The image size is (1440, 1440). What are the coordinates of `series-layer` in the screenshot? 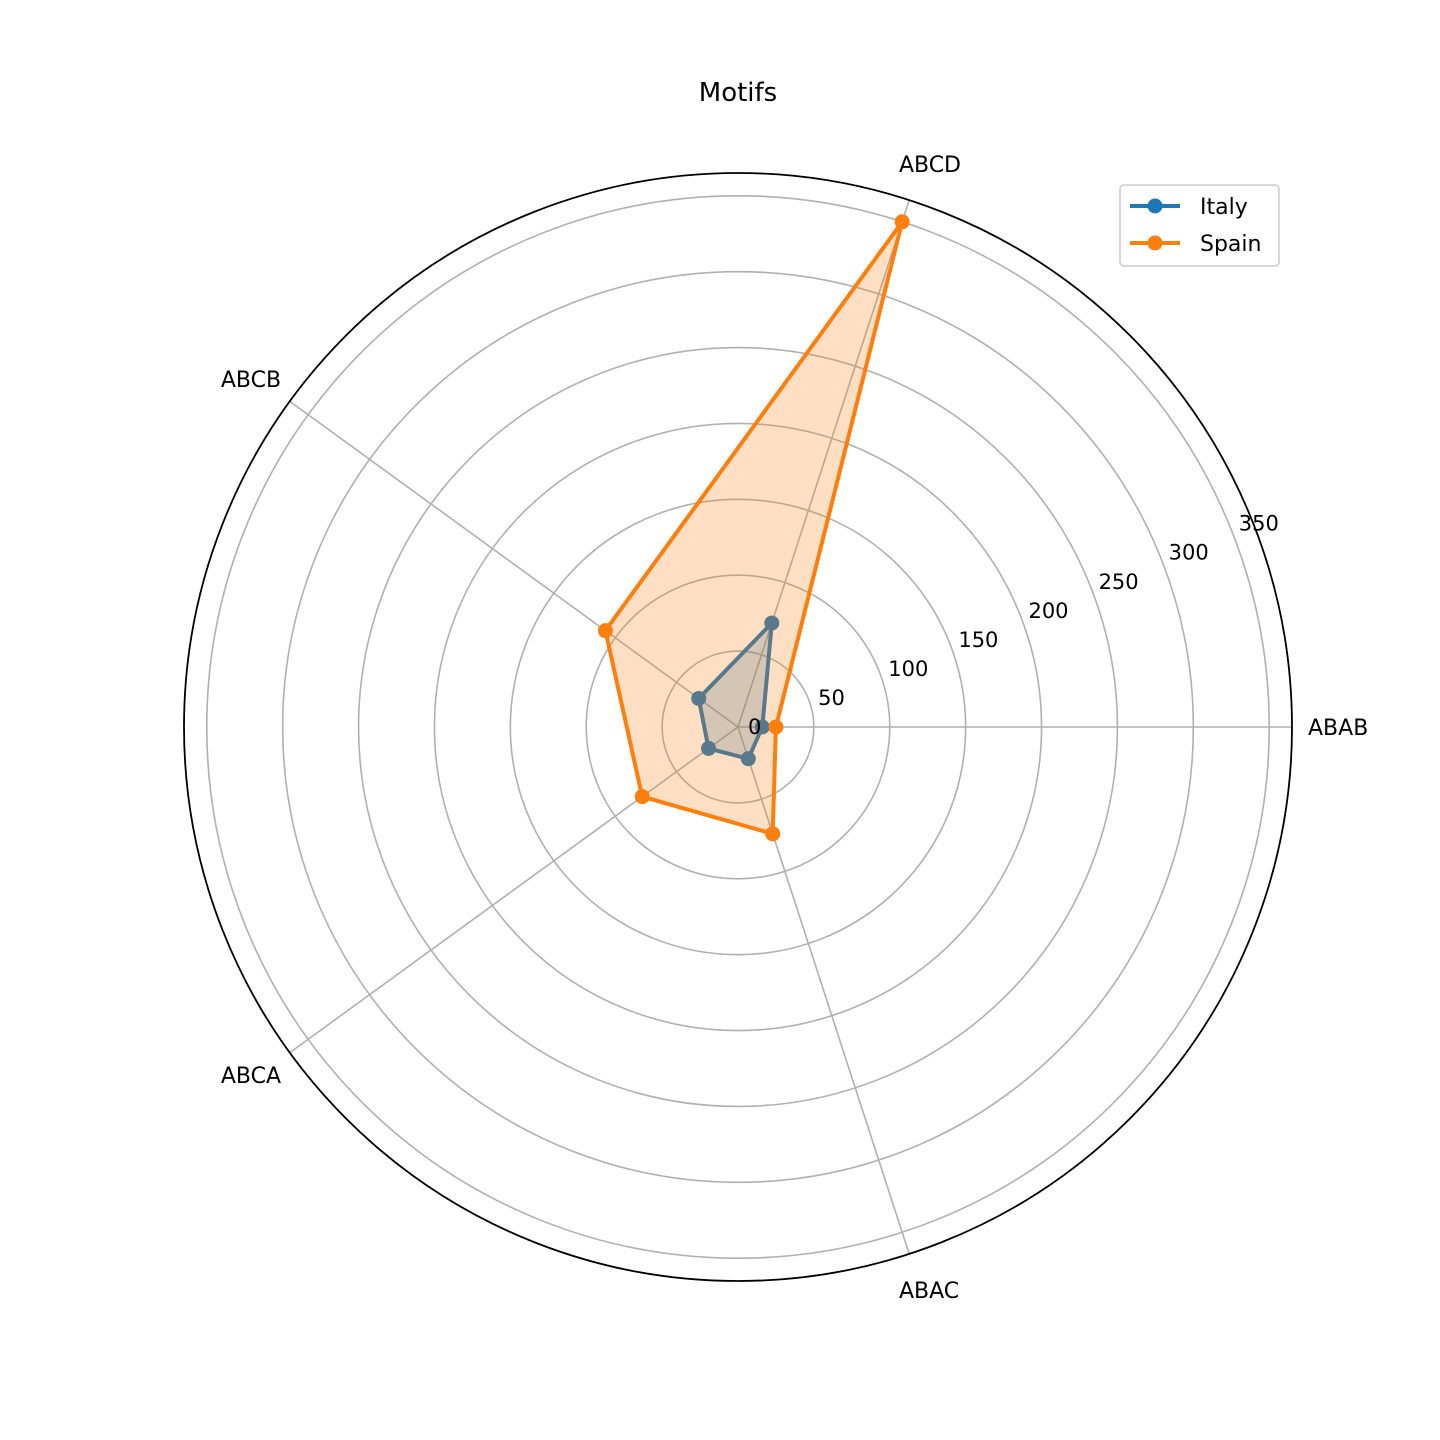 It's located at (753, 528).